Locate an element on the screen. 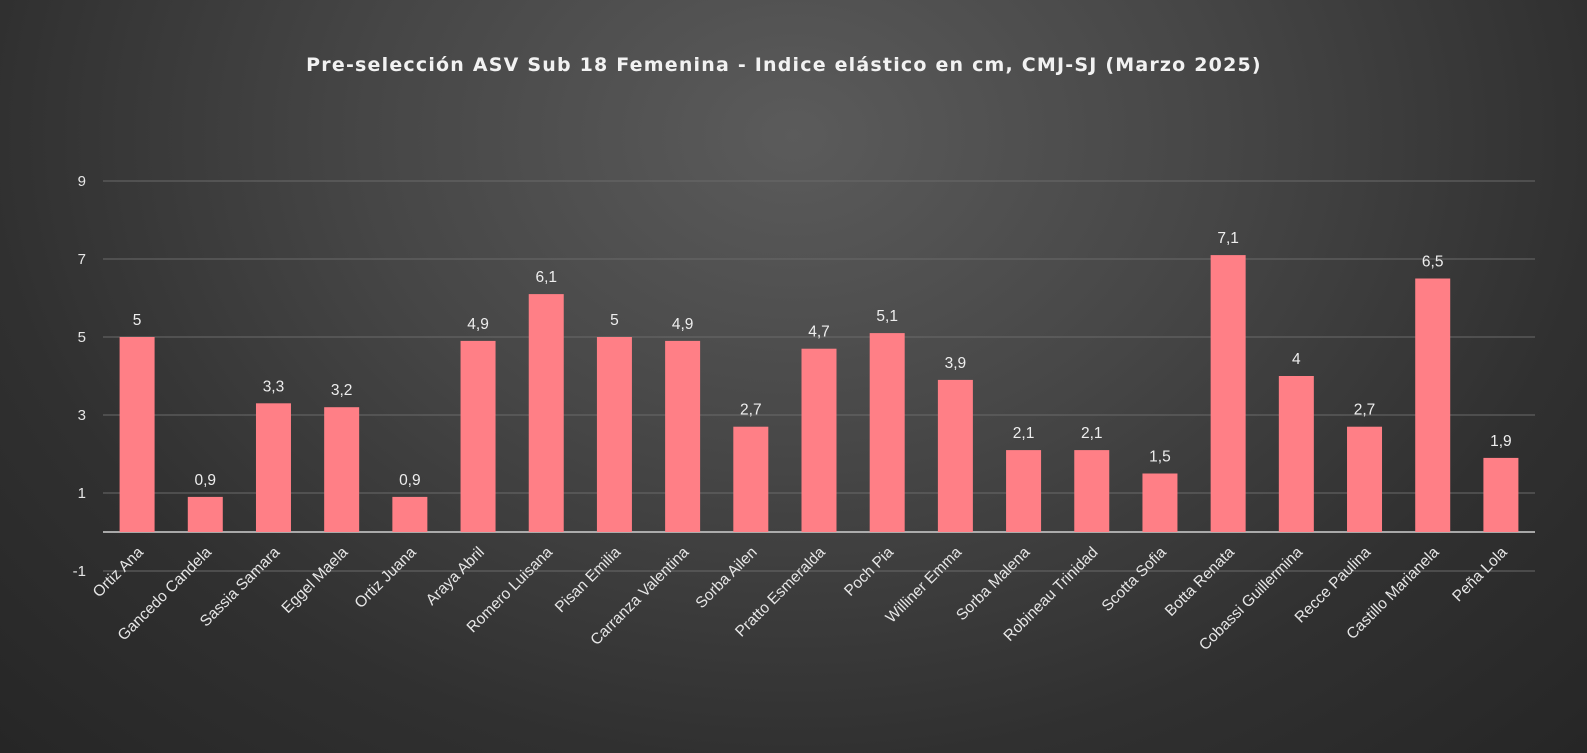  x-tick-label: Ortiz Ana is located at coordinates (118, 572).